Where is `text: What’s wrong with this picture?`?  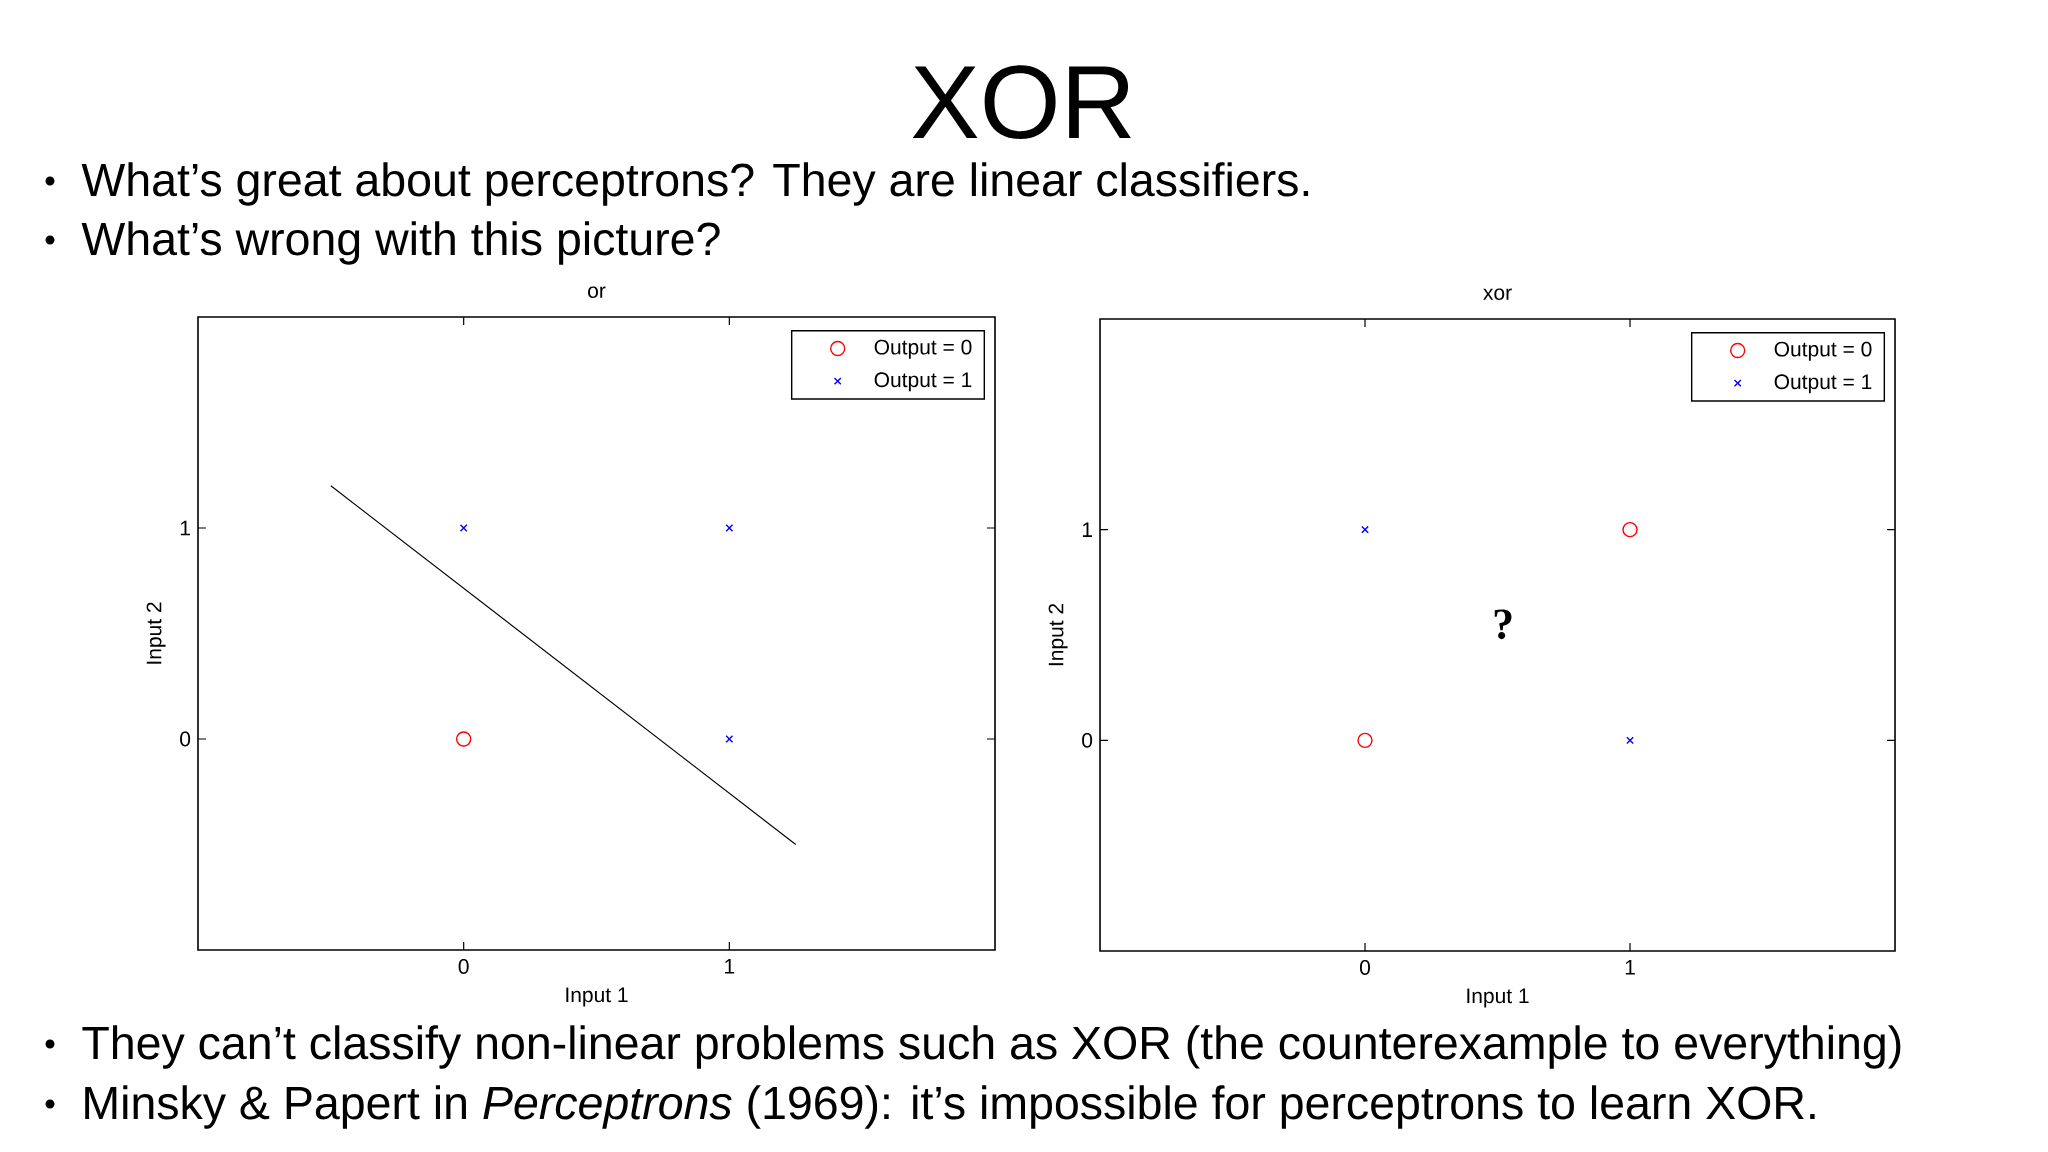 text: What’s wrong with this picture? is located at coordinates (400, 243).